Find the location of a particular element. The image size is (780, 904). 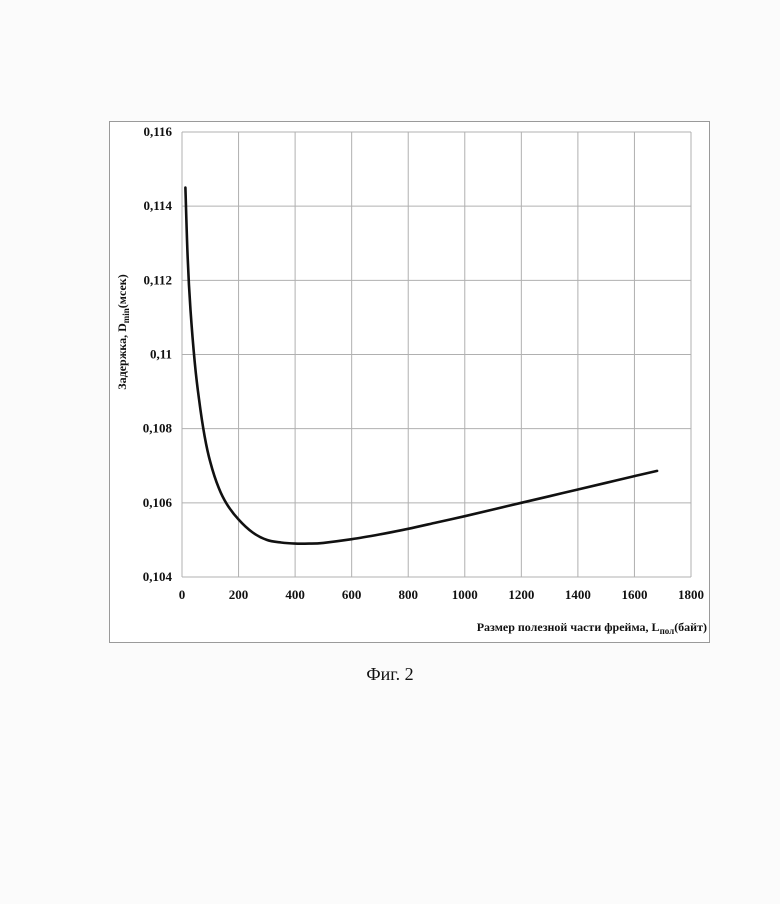

y-tick-label: 0,108 is located at coordinates (158, 428).